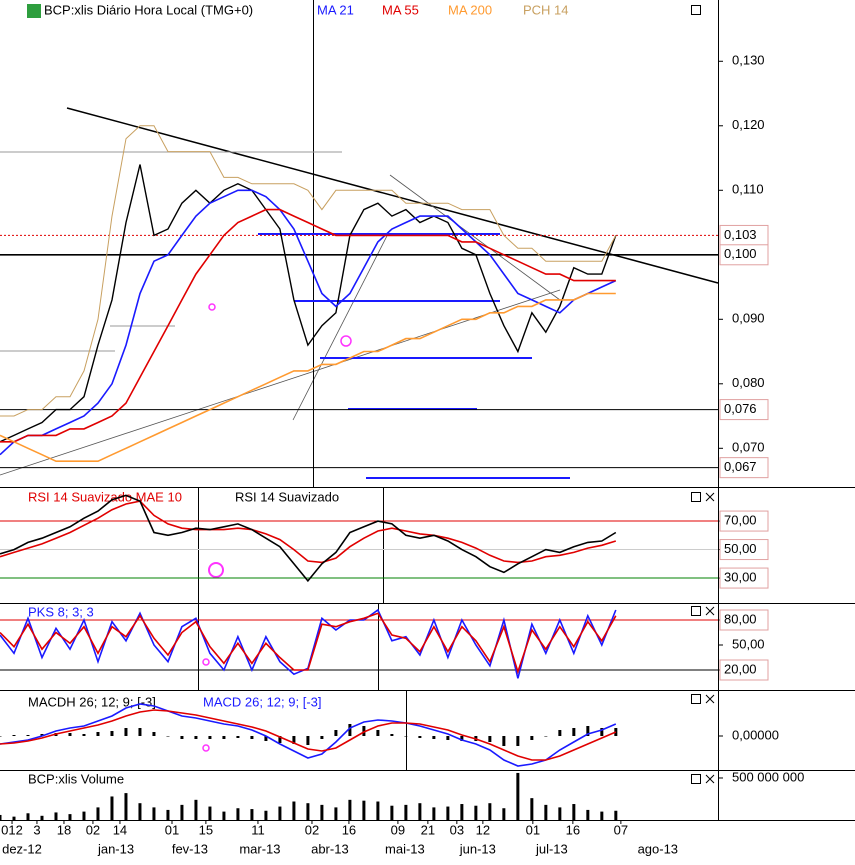  What do you see at coordinates (740, 576) in the screenshot?
I see `y-tick-label: 30,00` at bounding box center [740, 576].